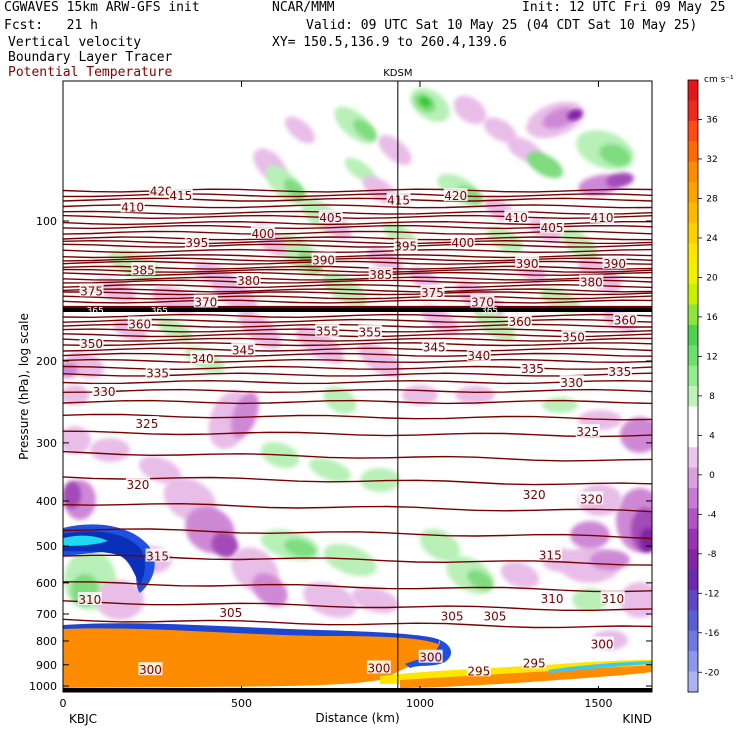 The image size is (740, 740). Describe the element at coordinates (51, 25) in the screenshot. I see `forecast-hour: Fcst: 21 h` at that location.